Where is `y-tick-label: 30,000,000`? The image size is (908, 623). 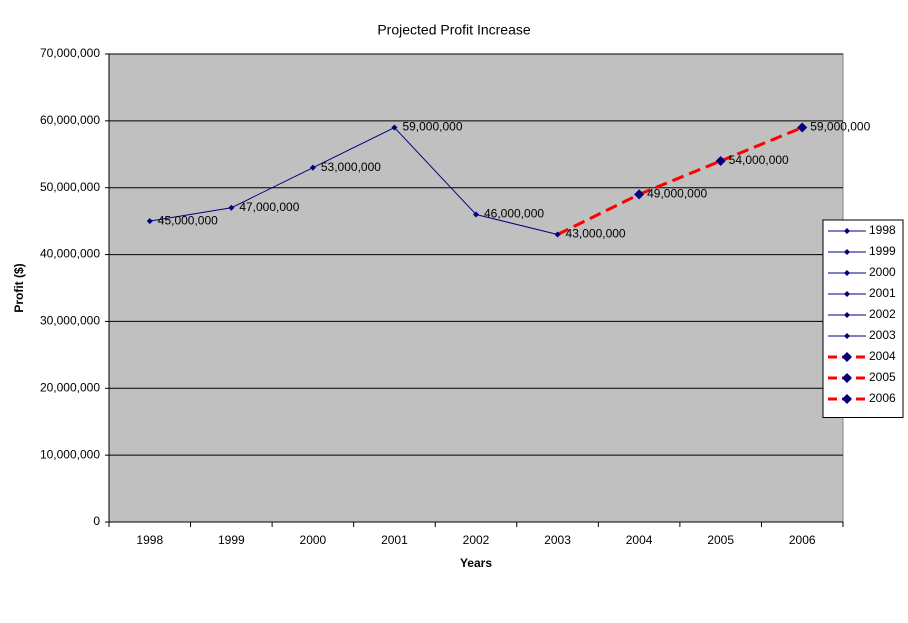 y-tick-label: 30,000,000 is located at coordinates (70, 321).